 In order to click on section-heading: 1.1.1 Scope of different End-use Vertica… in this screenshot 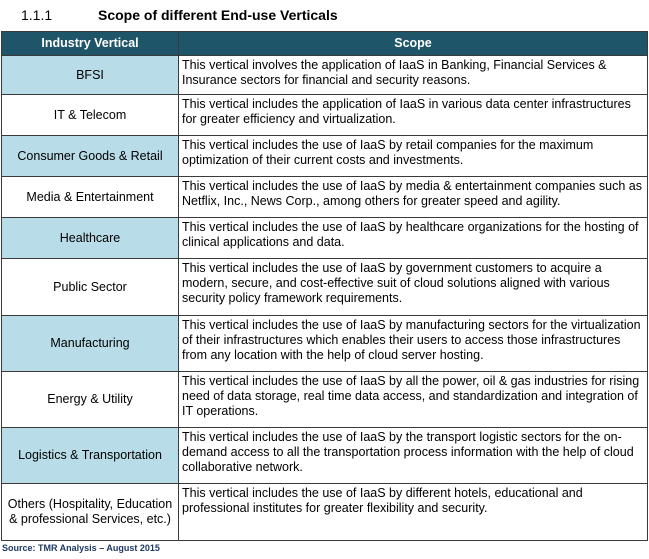, I will do `click(324, 16)`.